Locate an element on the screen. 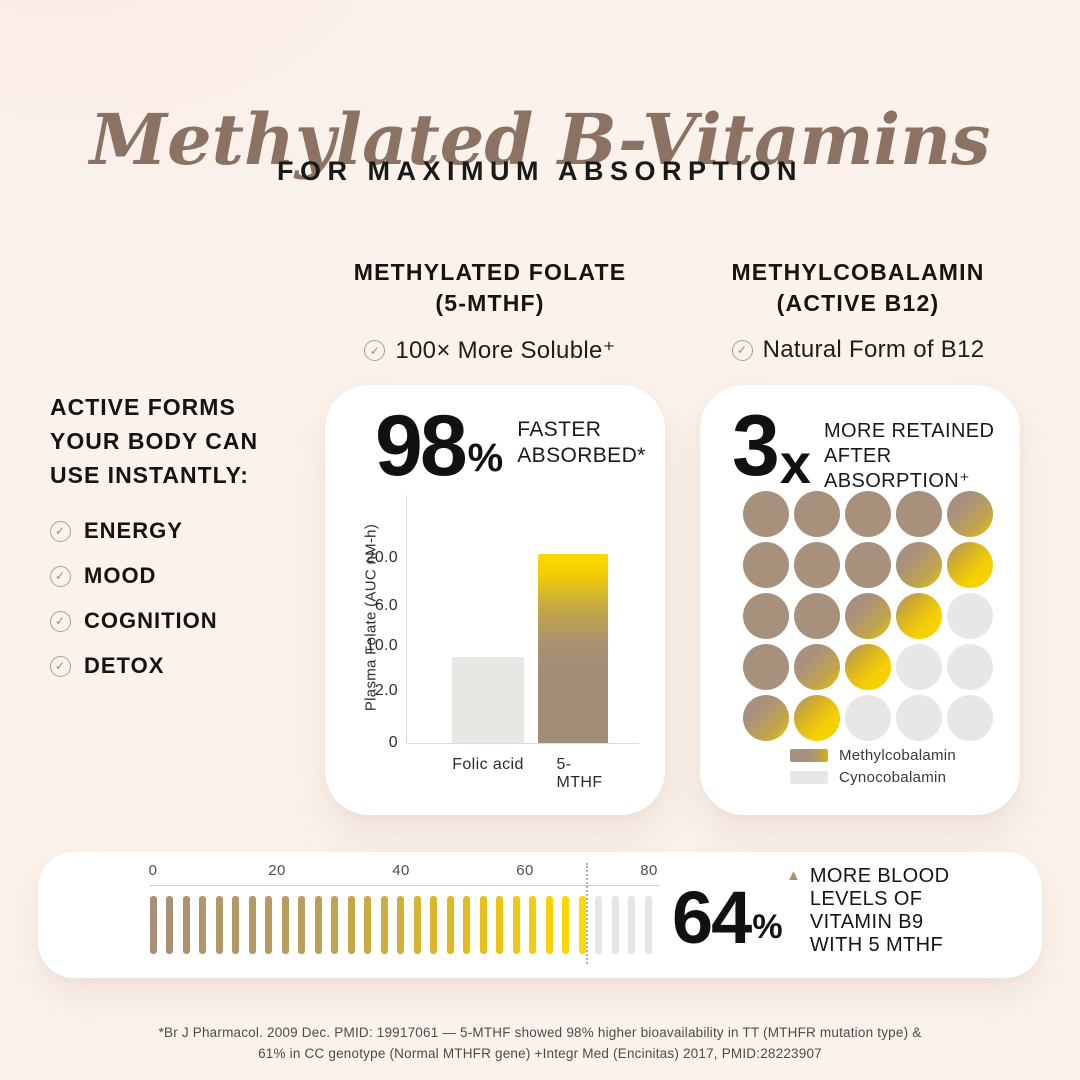 The image size is (1080, 1080). b12-benefit-line: ✓ Natural Form of B12 is located at coordinates (858, 350).